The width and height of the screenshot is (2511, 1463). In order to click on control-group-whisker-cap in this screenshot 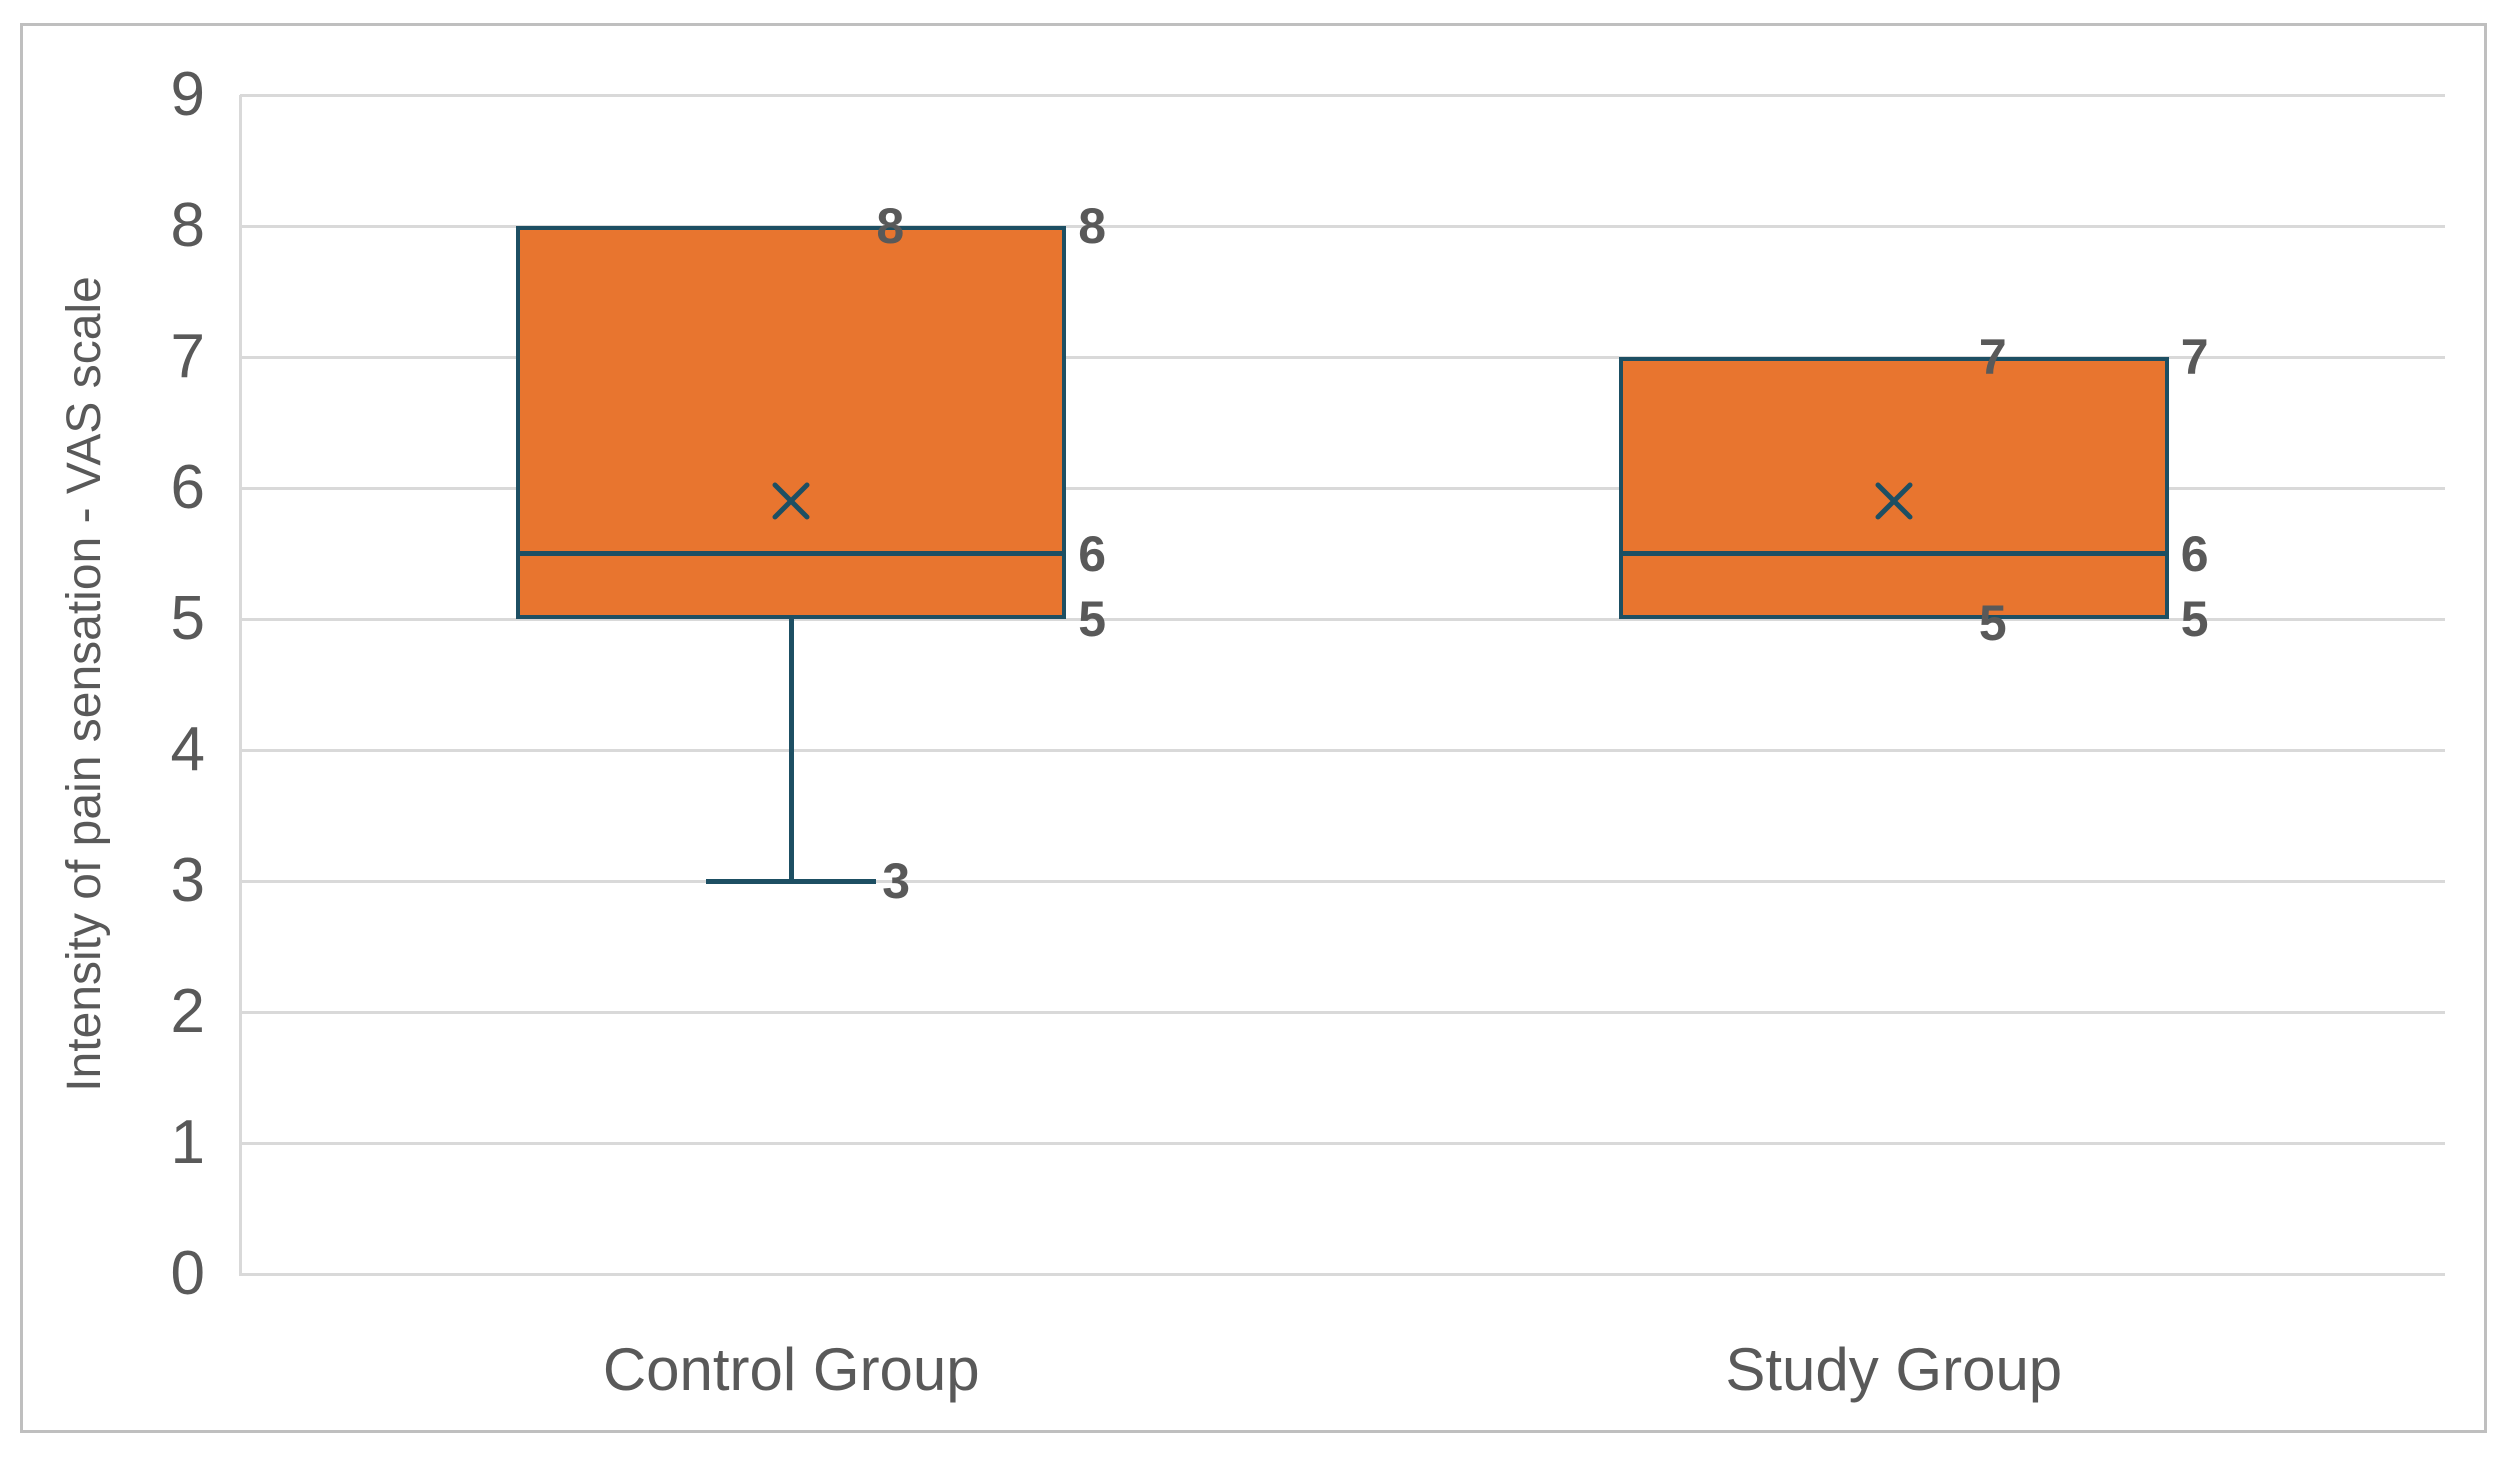, I will do `click(791, 881)`.